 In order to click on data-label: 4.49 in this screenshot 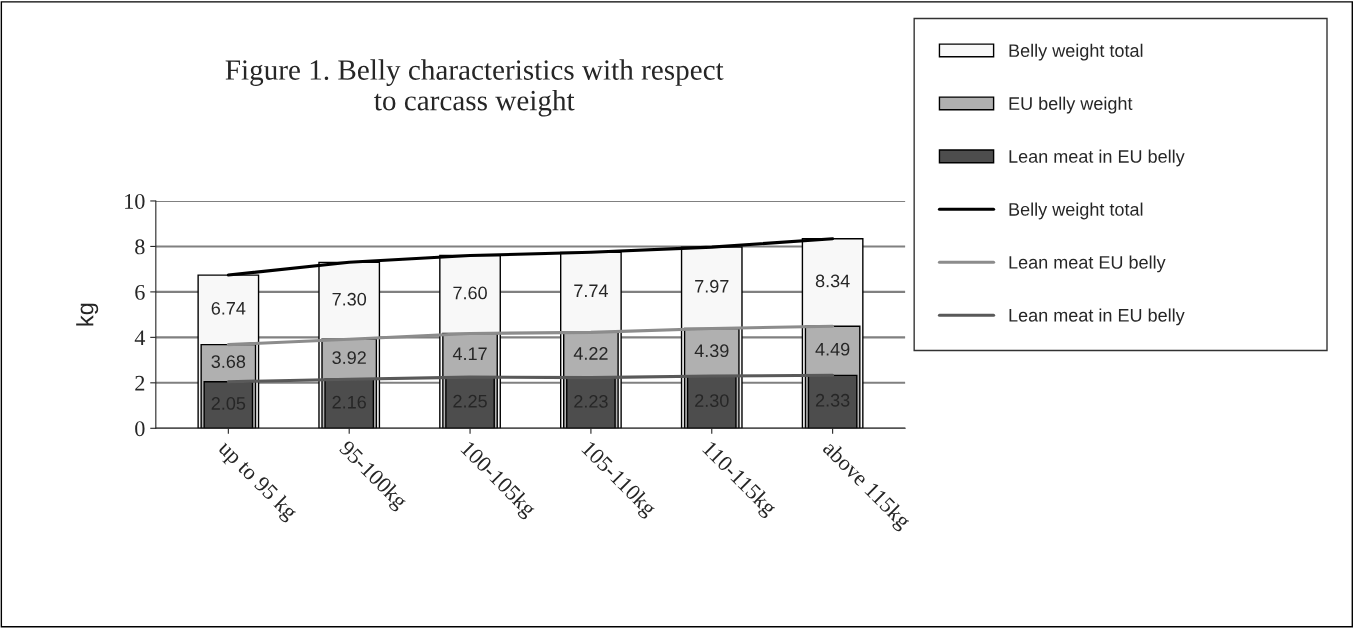, I will do `click(832, 349)`.